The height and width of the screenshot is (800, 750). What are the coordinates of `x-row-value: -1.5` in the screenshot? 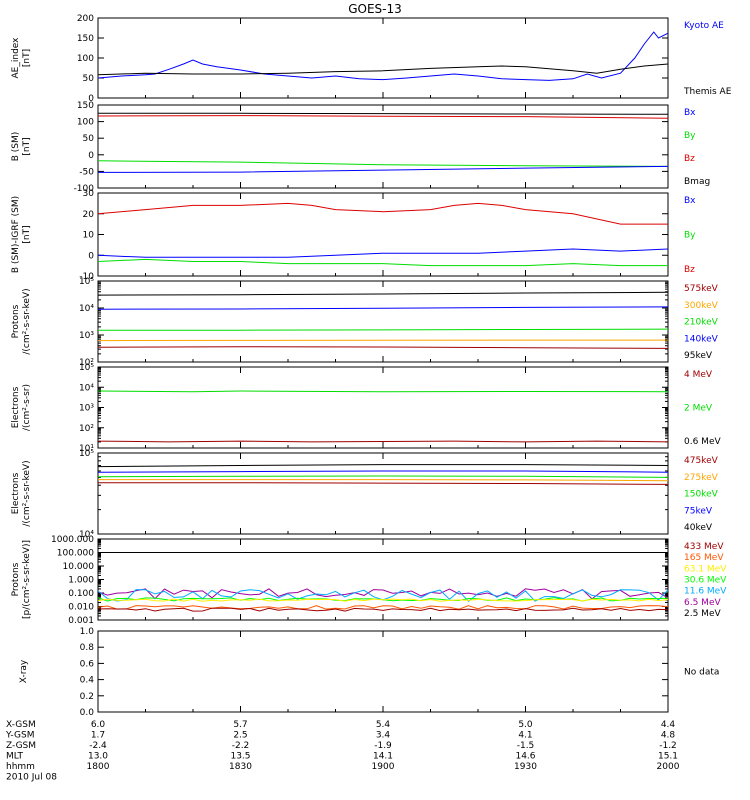 It's located at (526, 746).